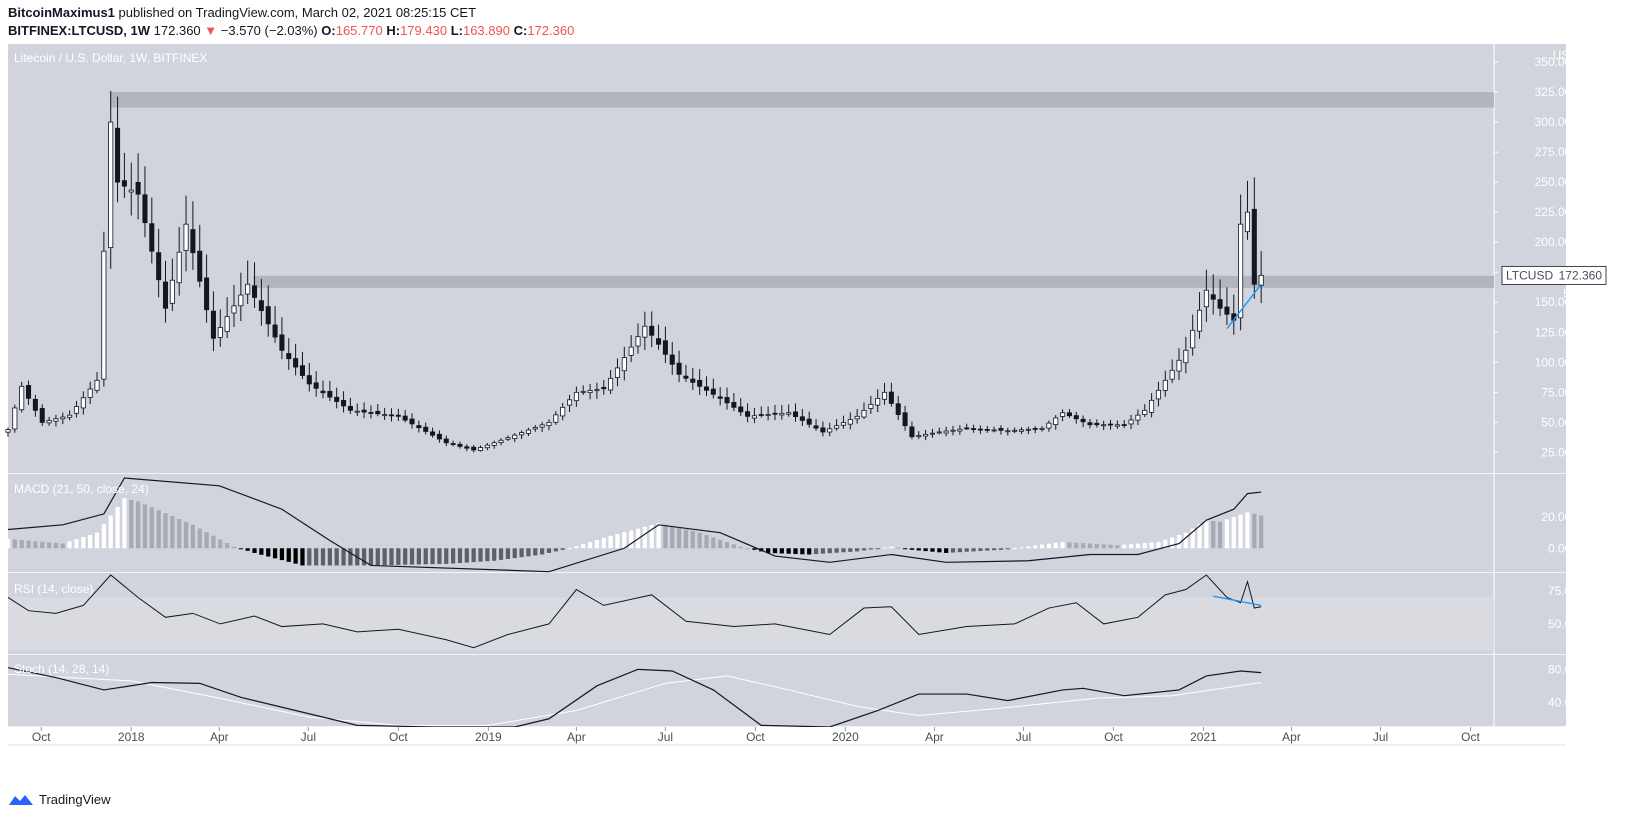  What do you see at coordinates (75, 799) in the screenshot?
I see `brand-name: TradingView` at bounding box center [75, 799].